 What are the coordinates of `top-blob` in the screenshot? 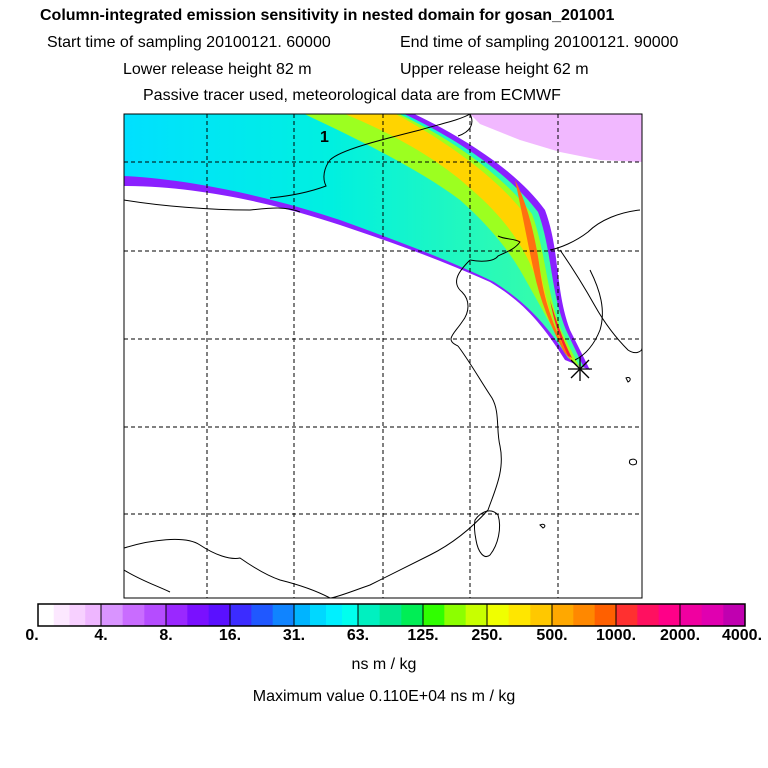 It's located at (556, 138).